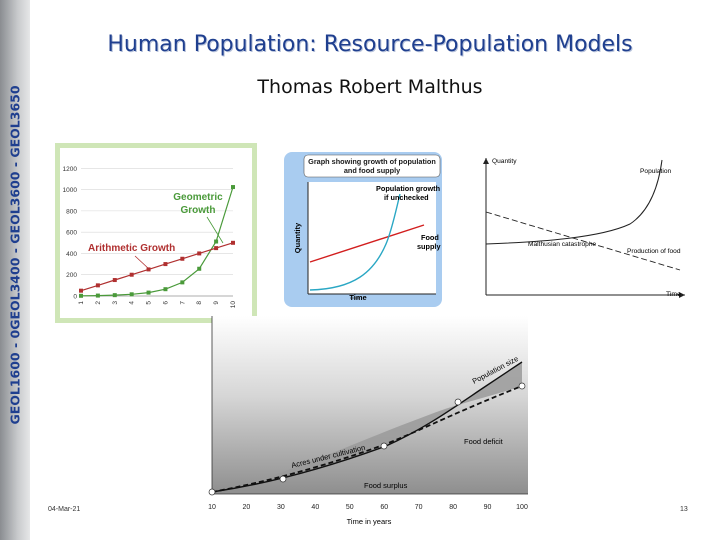 The image size is (720, 540). What do you see at coordinates (684, 509) in the screenshot?
I see `slide-number: 13` at bounding box center [684, 509].